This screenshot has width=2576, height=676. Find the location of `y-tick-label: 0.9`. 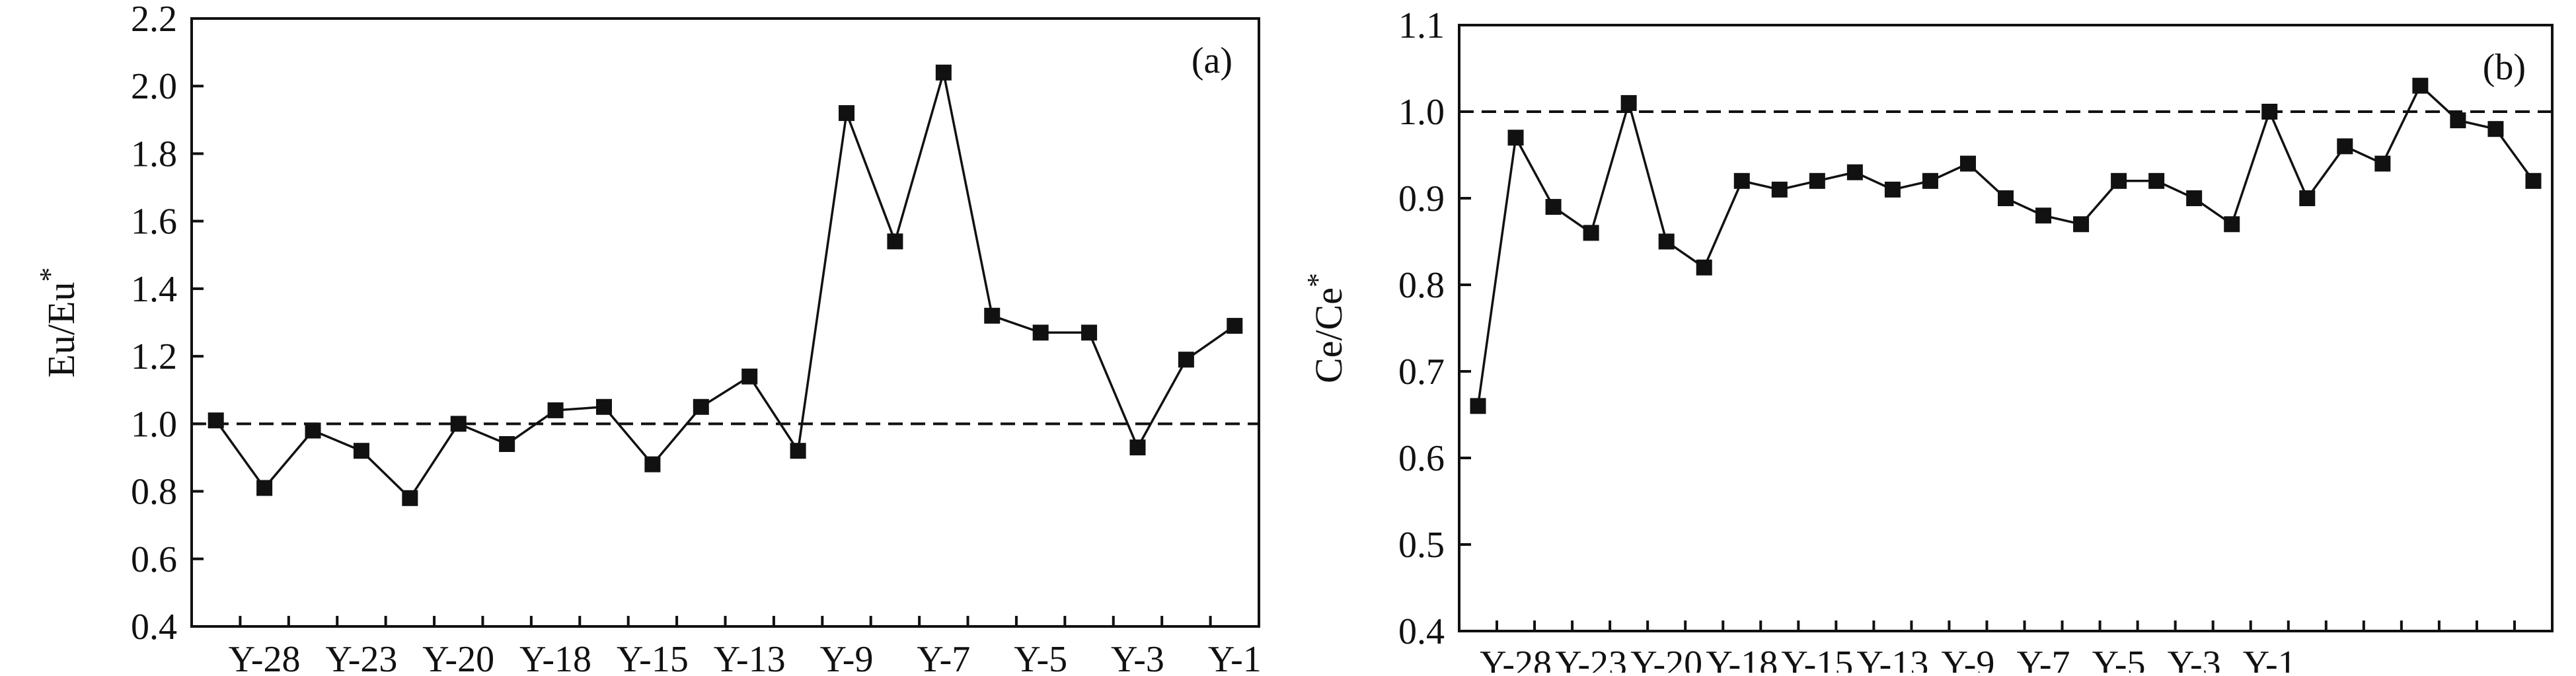

y-tick-label: 0.9 is located at coordinates (1421, 198).